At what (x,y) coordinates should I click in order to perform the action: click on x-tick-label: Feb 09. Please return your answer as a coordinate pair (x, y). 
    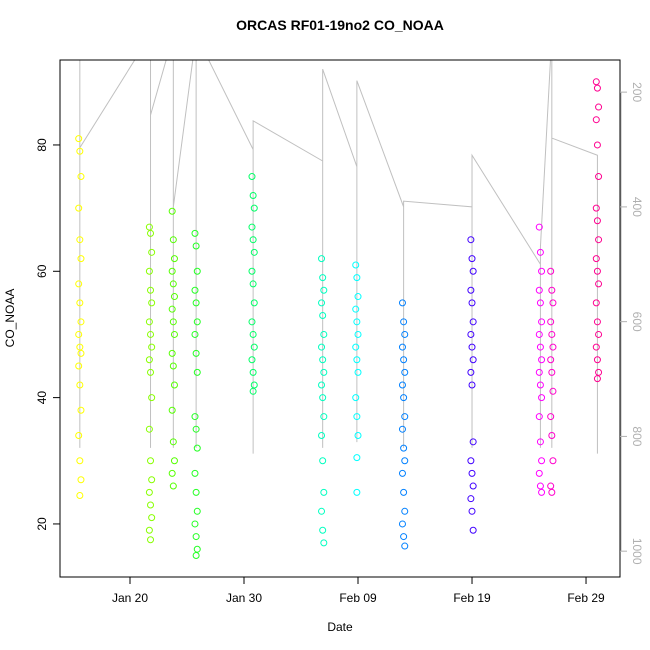
    Looking at the image, I should click on (358, 598).